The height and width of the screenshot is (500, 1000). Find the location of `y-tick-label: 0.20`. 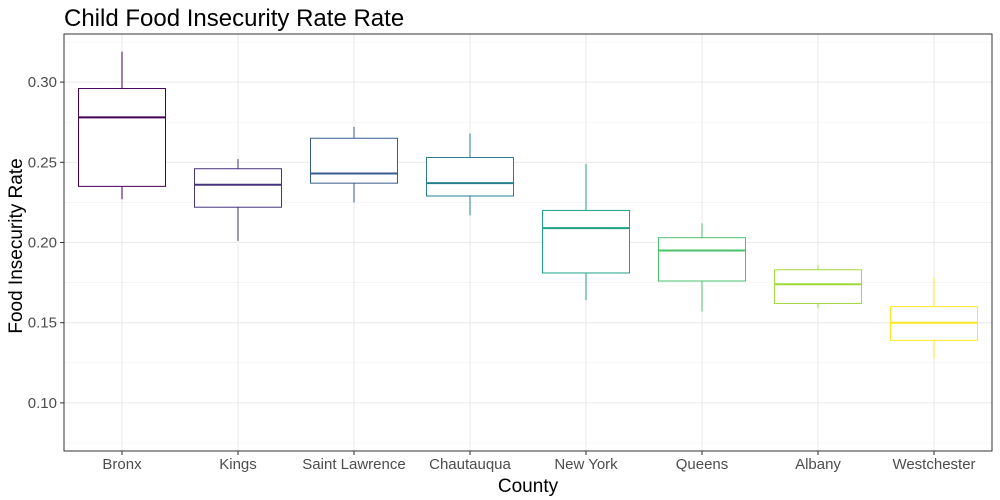

y-tick-label: 0.20 is located at coordinates (42, 243).